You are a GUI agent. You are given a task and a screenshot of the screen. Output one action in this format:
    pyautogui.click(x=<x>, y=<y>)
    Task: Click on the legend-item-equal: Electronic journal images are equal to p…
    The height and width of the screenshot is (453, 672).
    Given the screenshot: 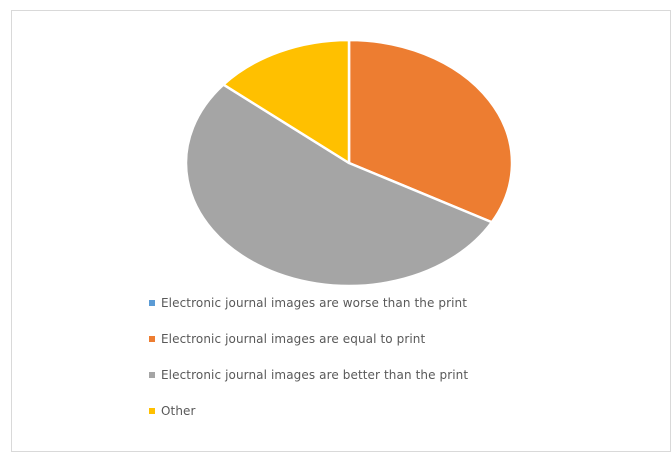 What is the action you would take?
    pyautogui.click(x=308, y=339)
    